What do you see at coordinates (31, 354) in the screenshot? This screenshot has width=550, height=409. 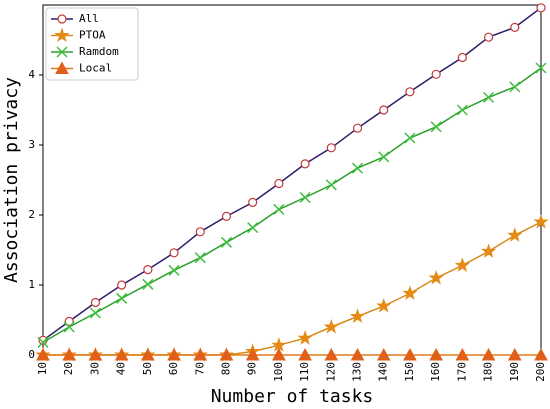 I see `y-tick-label: 0` at bounding box center [31, 354].